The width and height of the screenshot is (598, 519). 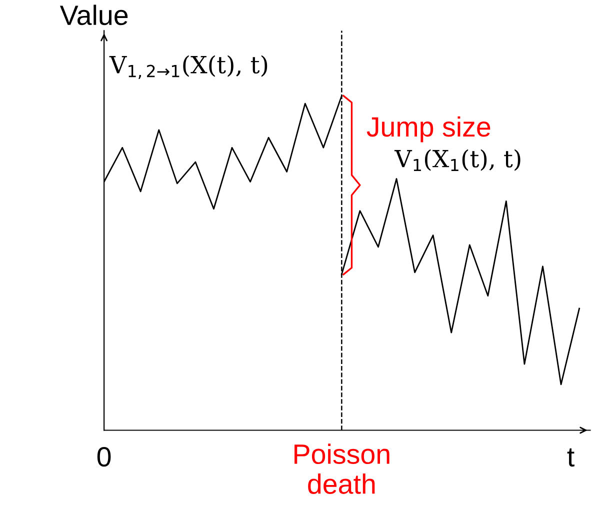 What do you see at coordinates (570, 457) in the screenshot?
I see `x-axis-title: t` at bounding box center [570, 457].